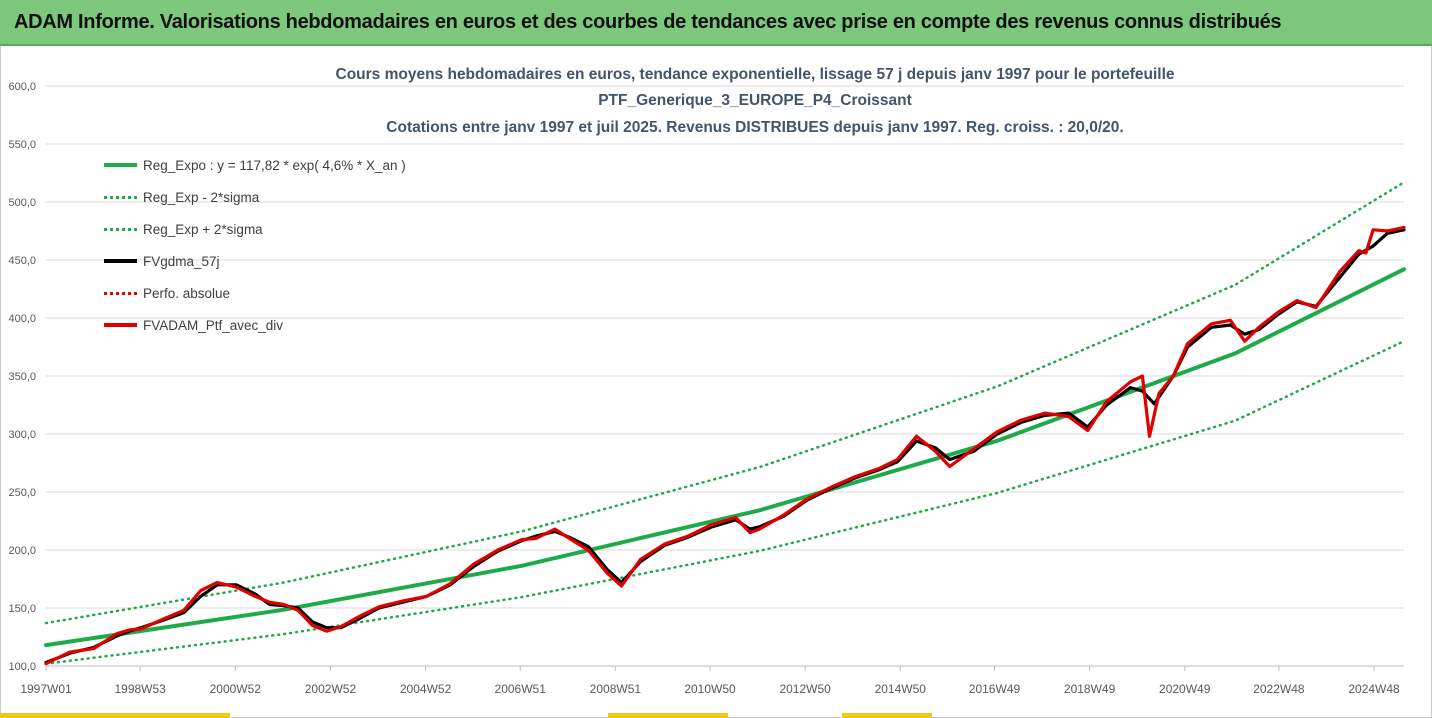 The width and height of the screenshot is (1432, 718). I want to click on legend-swatch-reg-expo, so click(120, 165).